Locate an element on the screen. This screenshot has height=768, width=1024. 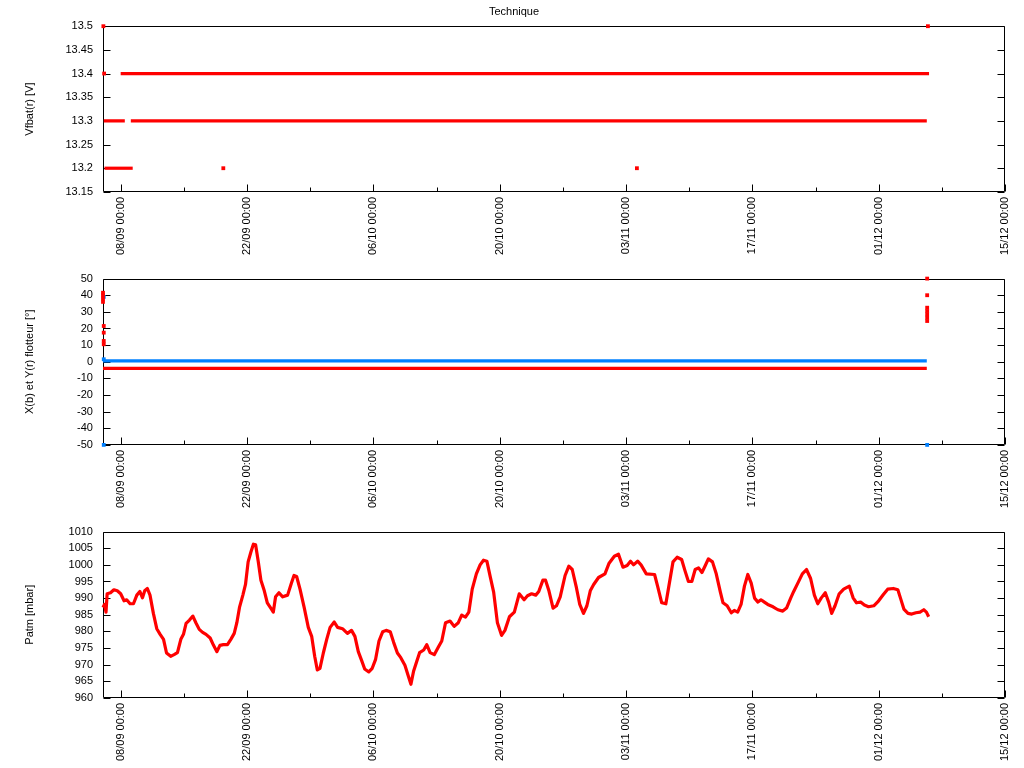
y-tick-label: 13.15 is located at coordinates (79, 190).